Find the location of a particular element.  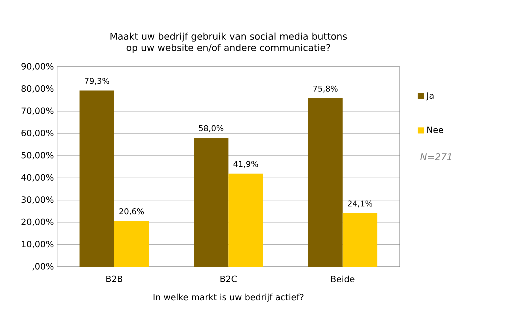

y-tick-label: 70,00% is located at coordinates (38, 112).